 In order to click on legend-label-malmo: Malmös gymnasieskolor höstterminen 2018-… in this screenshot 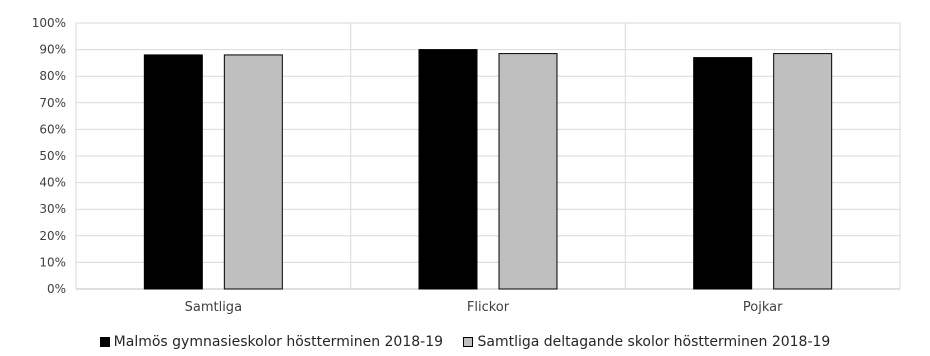, I will do `click(278, 342)`.